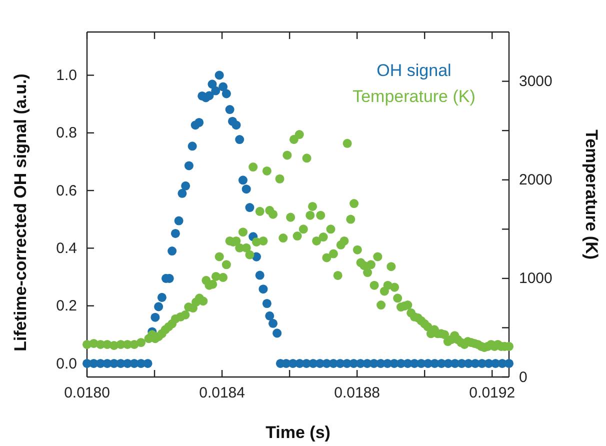 The width and height of the screenshot is (606, 446). Describe the element at coordinates (523, 377) in the screenshot. I see `y2-tick-label: 0` at that location.